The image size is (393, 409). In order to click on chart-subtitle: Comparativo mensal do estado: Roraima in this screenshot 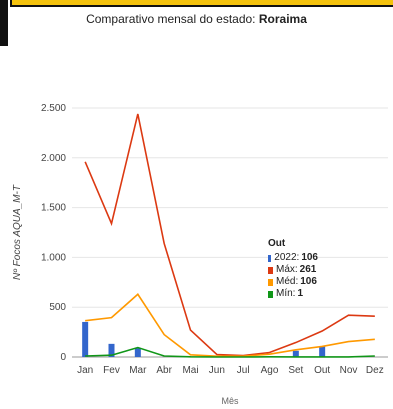, I will do `click(196, 19)`.